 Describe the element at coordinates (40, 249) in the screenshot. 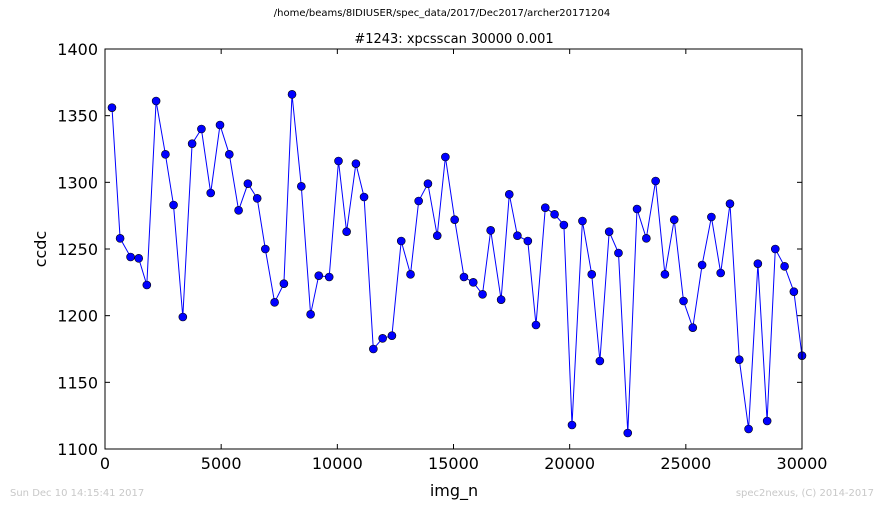

I see `y-axis-label: ccdc` at that location.